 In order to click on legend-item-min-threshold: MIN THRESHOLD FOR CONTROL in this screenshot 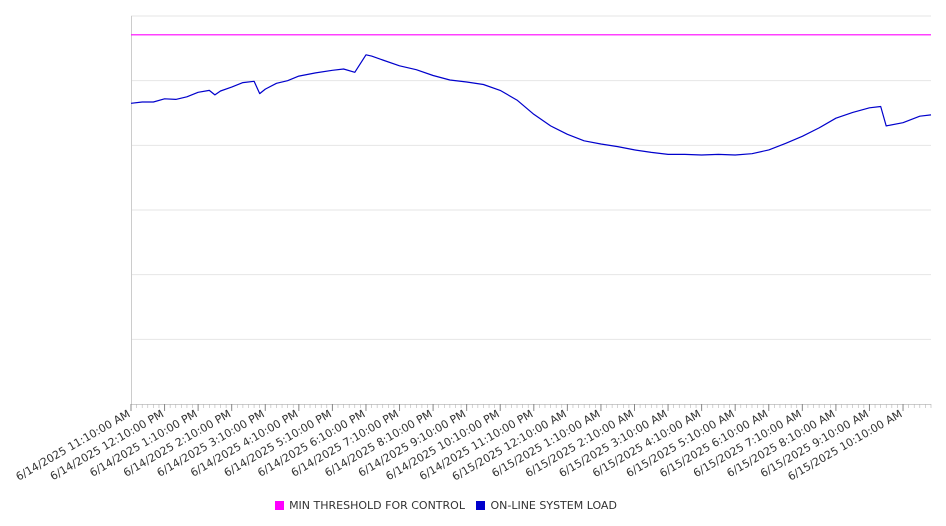, I will do `click(370, 505)`.